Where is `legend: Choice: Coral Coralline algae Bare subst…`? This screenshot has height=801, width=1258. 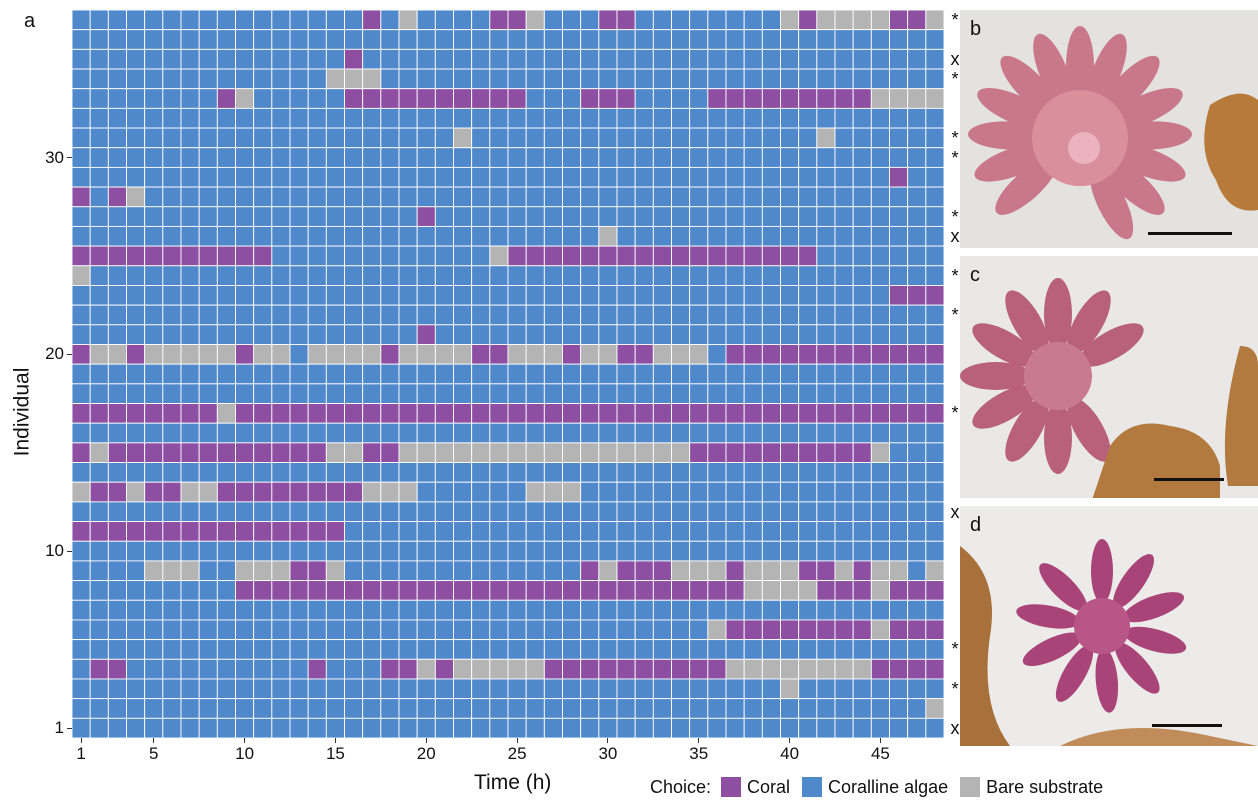 legend: Choice: Coral Coralline algae Bare subst… is located at coordinates (882, 787).